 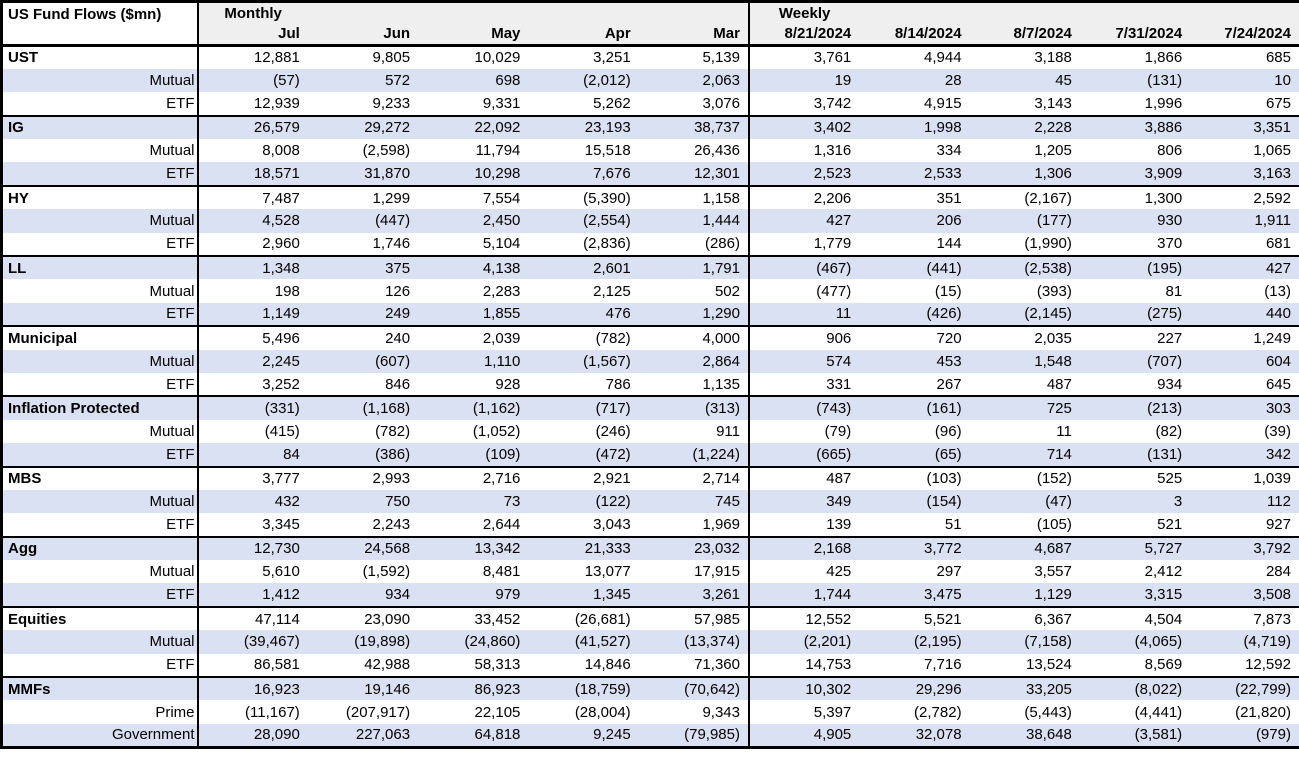 What do you see at coordinates (473, 618) in the screenshot?
I see `value-cell: 33,452` at bounding box center [473, 618].